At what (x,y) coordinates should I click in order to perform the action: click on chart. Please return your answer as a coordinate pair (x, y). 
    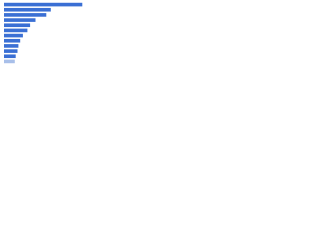
    Looking at the image, I should click on (43, 33).